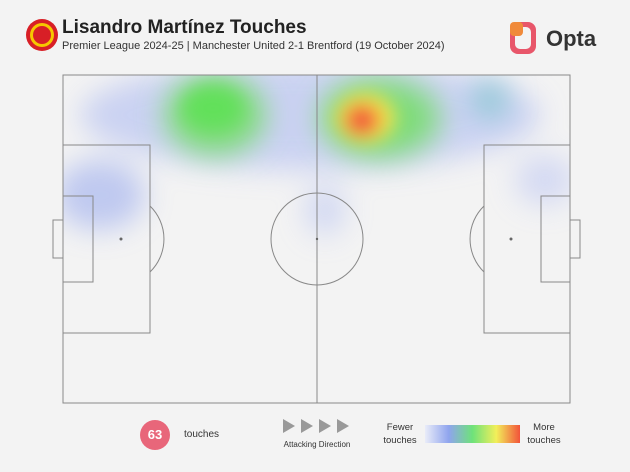  What do you see at coordinates (184, 27) in the screenshot?
I see `title: Lisandro Martínez Touches` at bounding box center [184, 27].